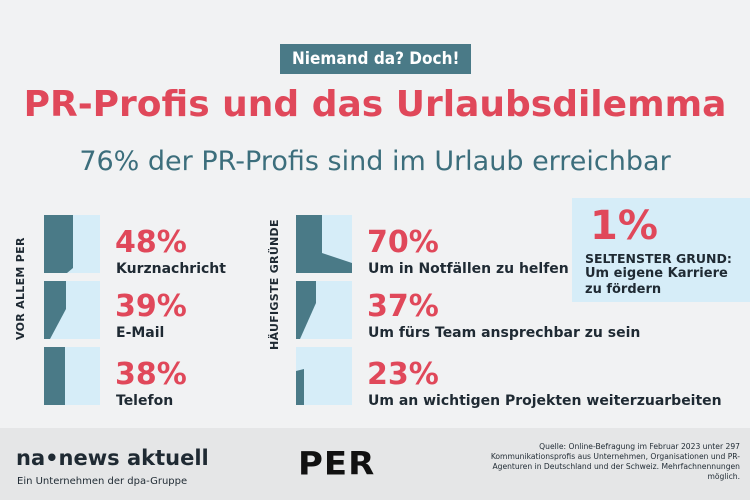 The width and height of the screenshot is (750, 500). What do you see at coordinates (72, 376) in the screenshot?
I see `fill-glyph-telefon` at bounding box center [72, 376].